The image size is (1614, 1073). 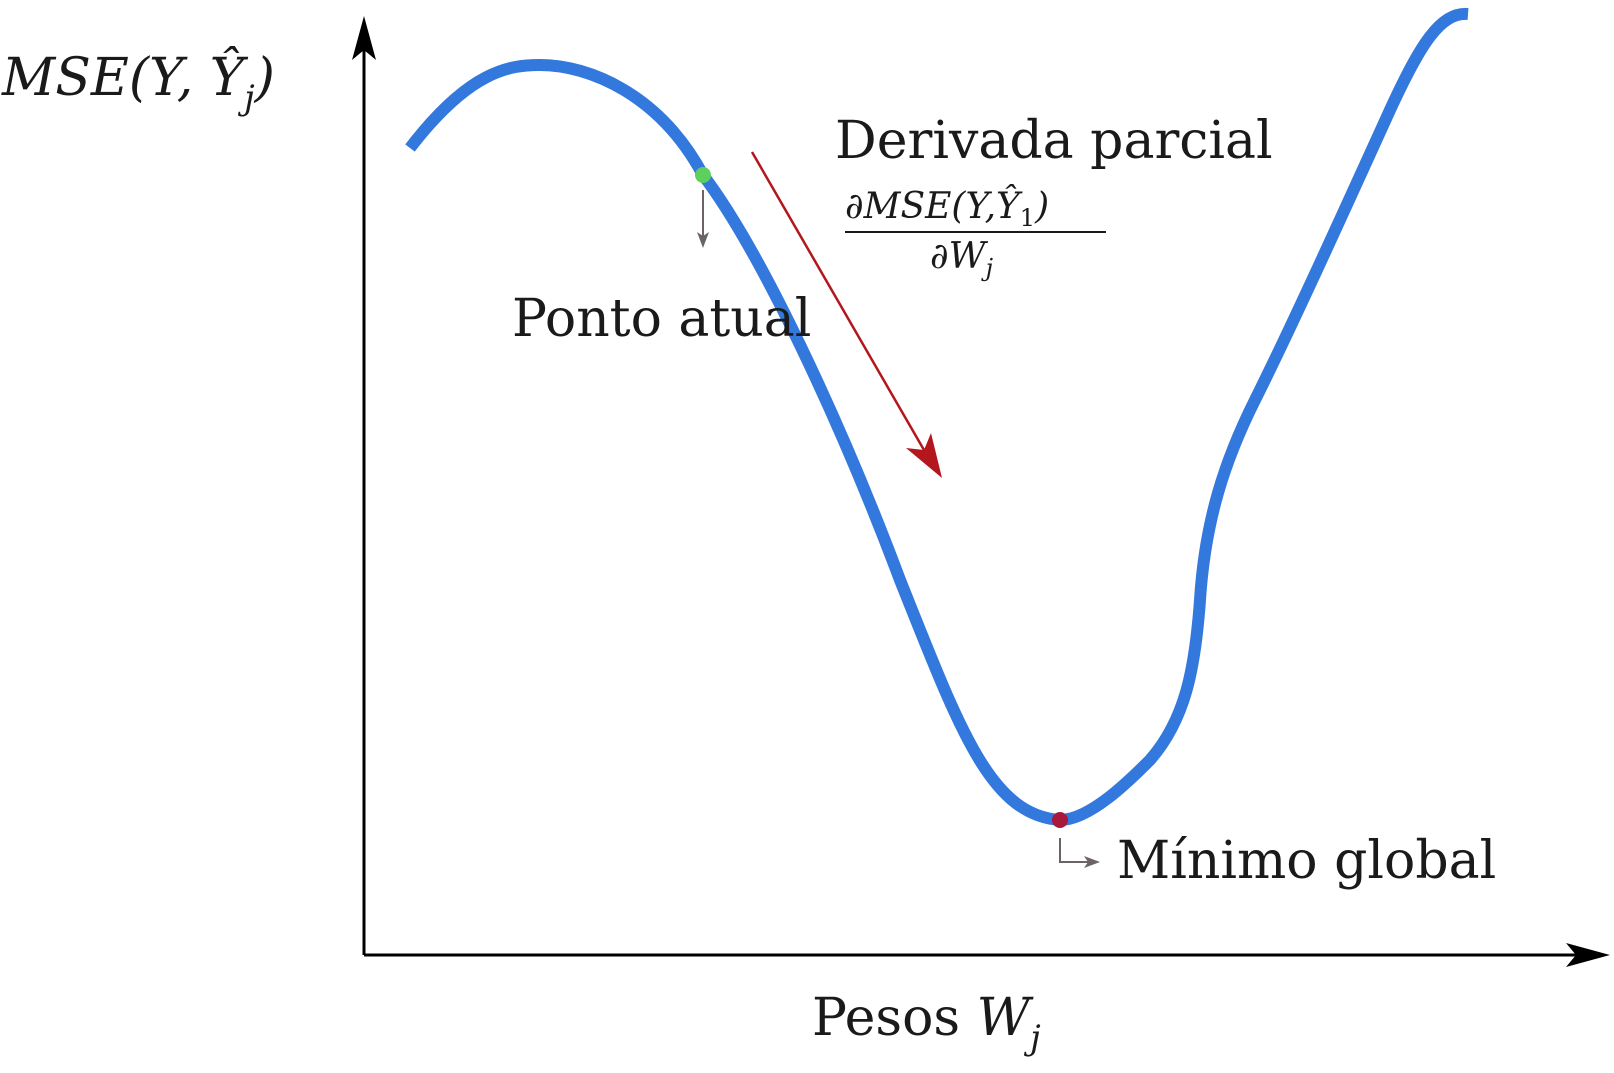 I want to click on x-axis-arrowhead, so click(x=1588, y=955).